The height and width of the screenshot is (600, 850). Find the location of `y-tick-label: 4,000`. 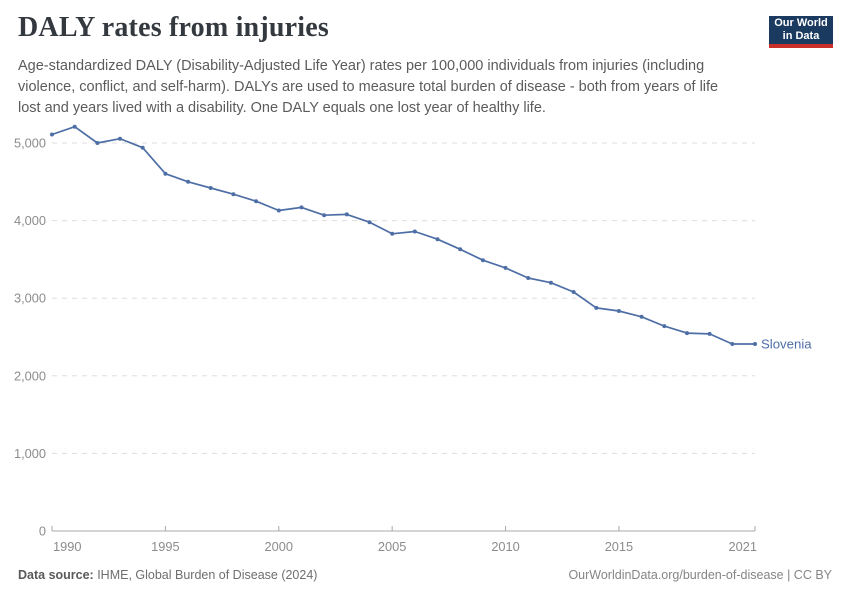

y-tick-label: 4,000 is located at coordinates (30, 220).